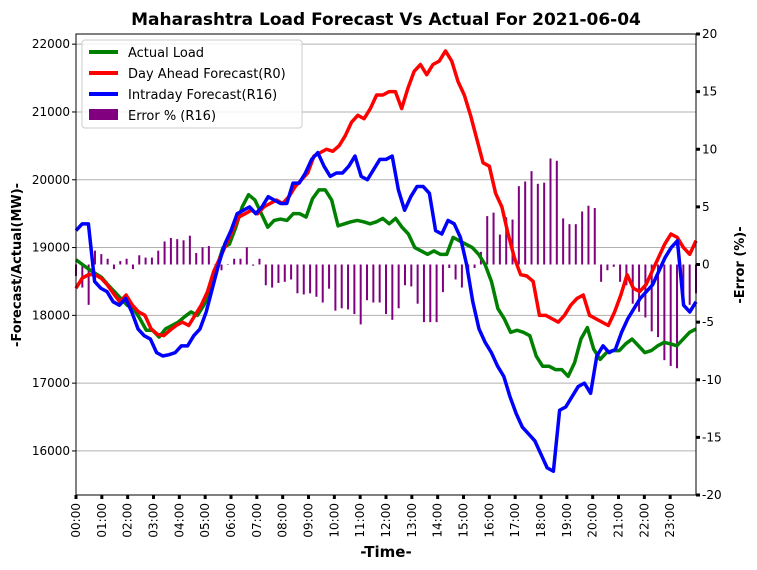 This screenshot has height=570, width=757. Describe the element at coordinates (17, 265) in the screenshot. I see `y-axis-label: -Forecast/Actual(MW)-` at that location.